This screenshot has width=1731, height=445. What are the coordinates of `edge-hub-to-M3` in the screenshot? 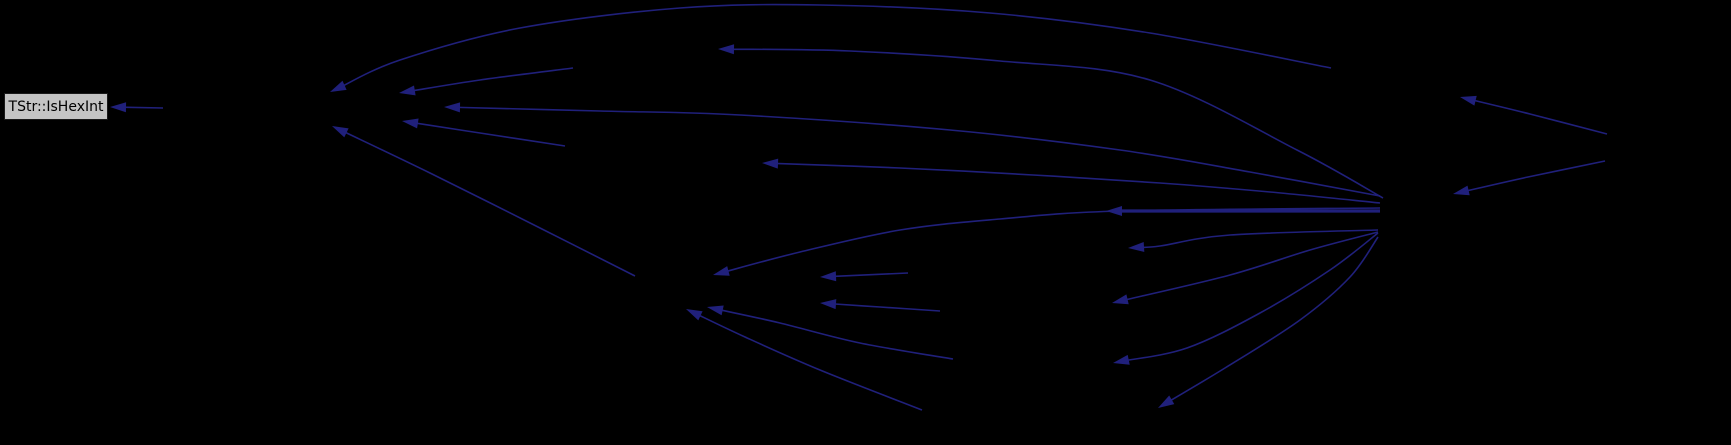 It's located at (1250, 266).